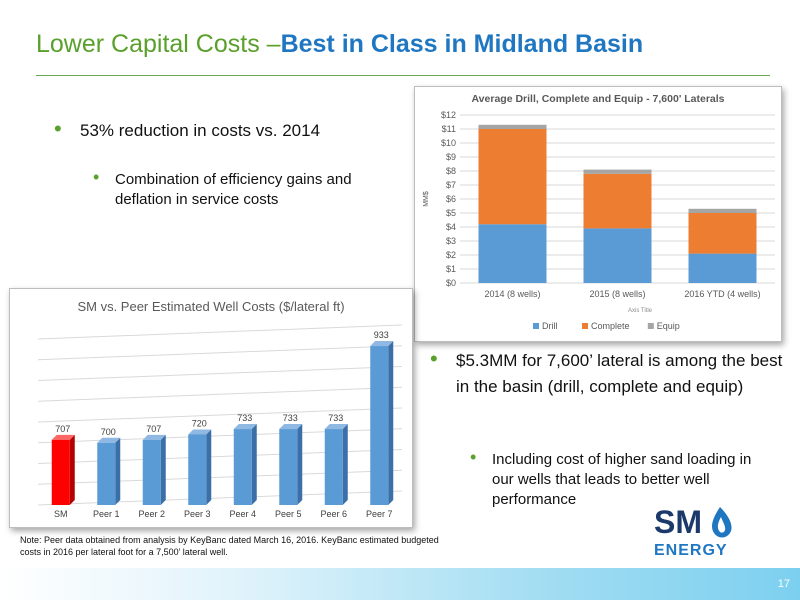 The height and width of the screenshot is (600, 800). What do you see at coordinates (640, 311) in the screenshot?
I see `x-axis-label: Axis Title` at bounding box center [640, 311].